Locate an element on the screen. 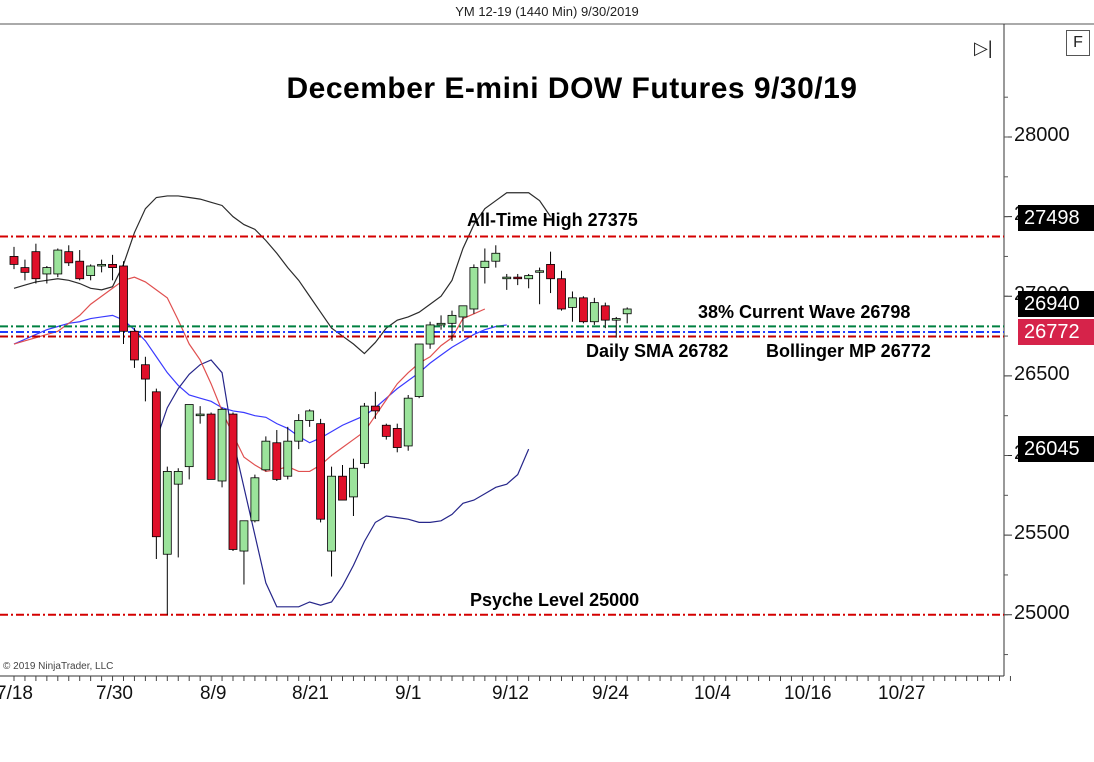 The height and width of the screenshot is (762, 1094). price-tag-27498: 27498 is located at coordinates (1056, 218).